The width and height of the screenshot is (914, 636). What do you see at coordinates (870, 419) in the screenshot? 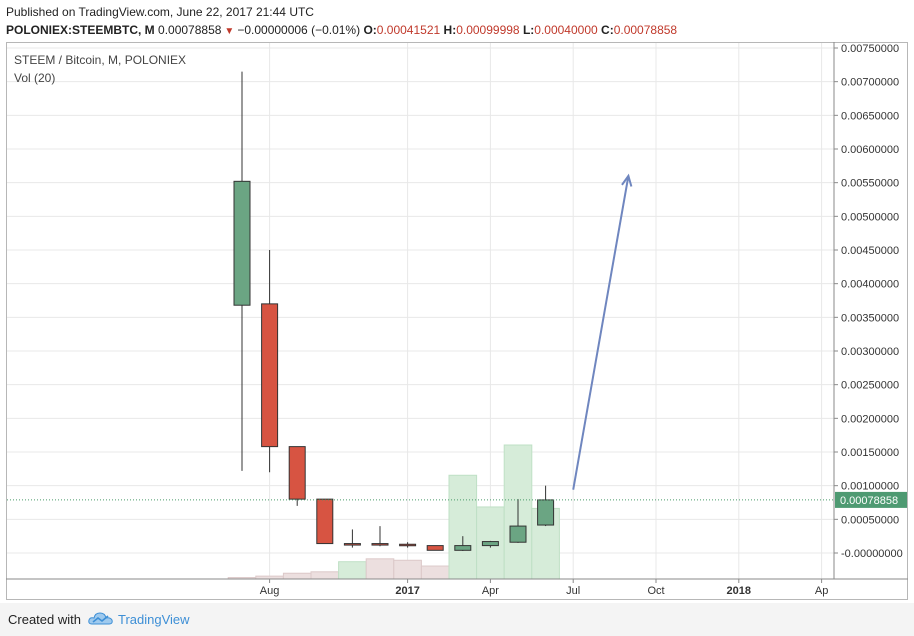
I see `y-tick-label: 0.00200000` at bounding box center [870, 419].